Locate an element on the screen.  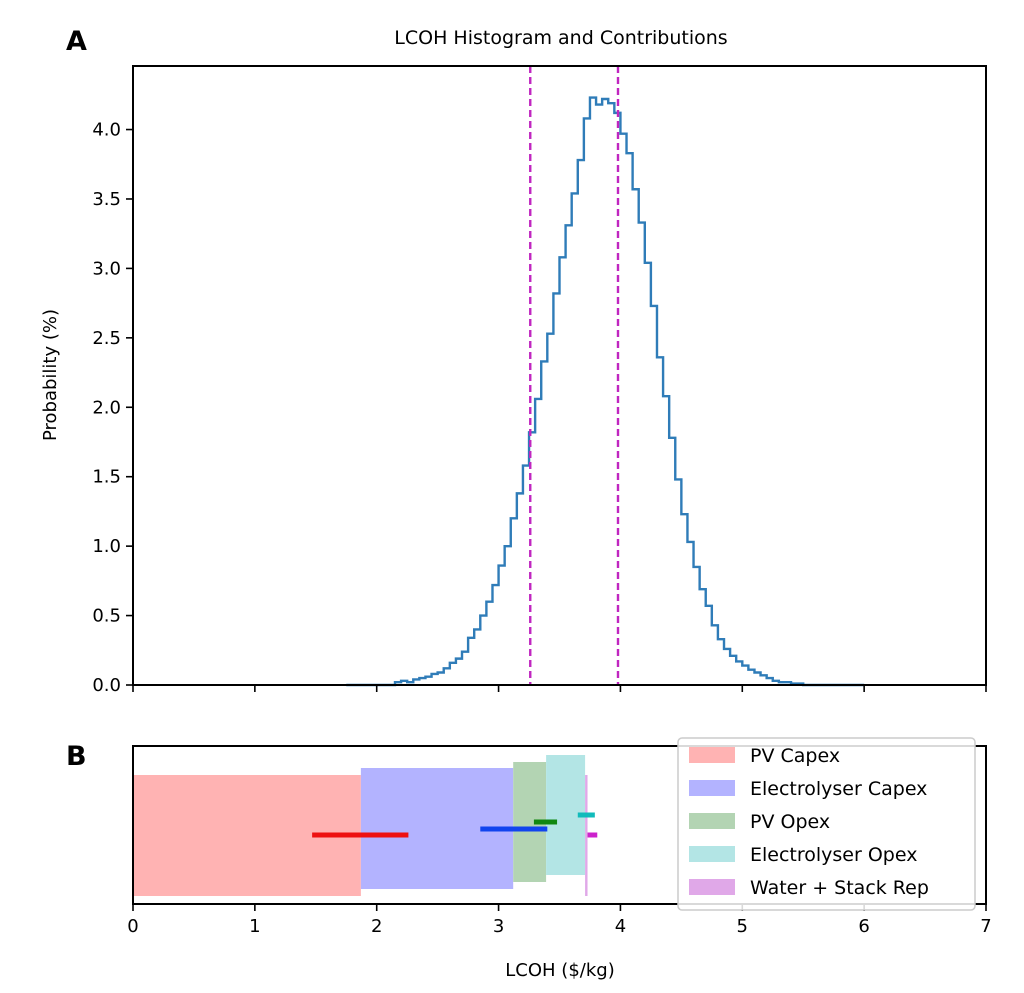
y-tick-label: 3.5 is located at coordinates (106, 199).